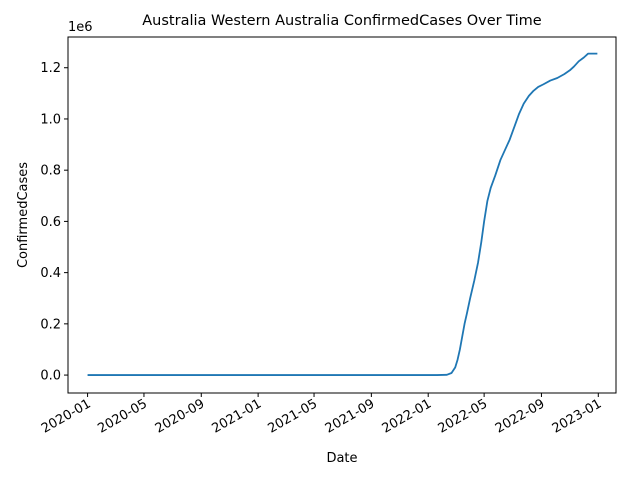 This screenshot has width=640, height=480. Describe the element at coordinates (50, 324) in the screenshot. I see `y-tick-label: 0.2` at that location.